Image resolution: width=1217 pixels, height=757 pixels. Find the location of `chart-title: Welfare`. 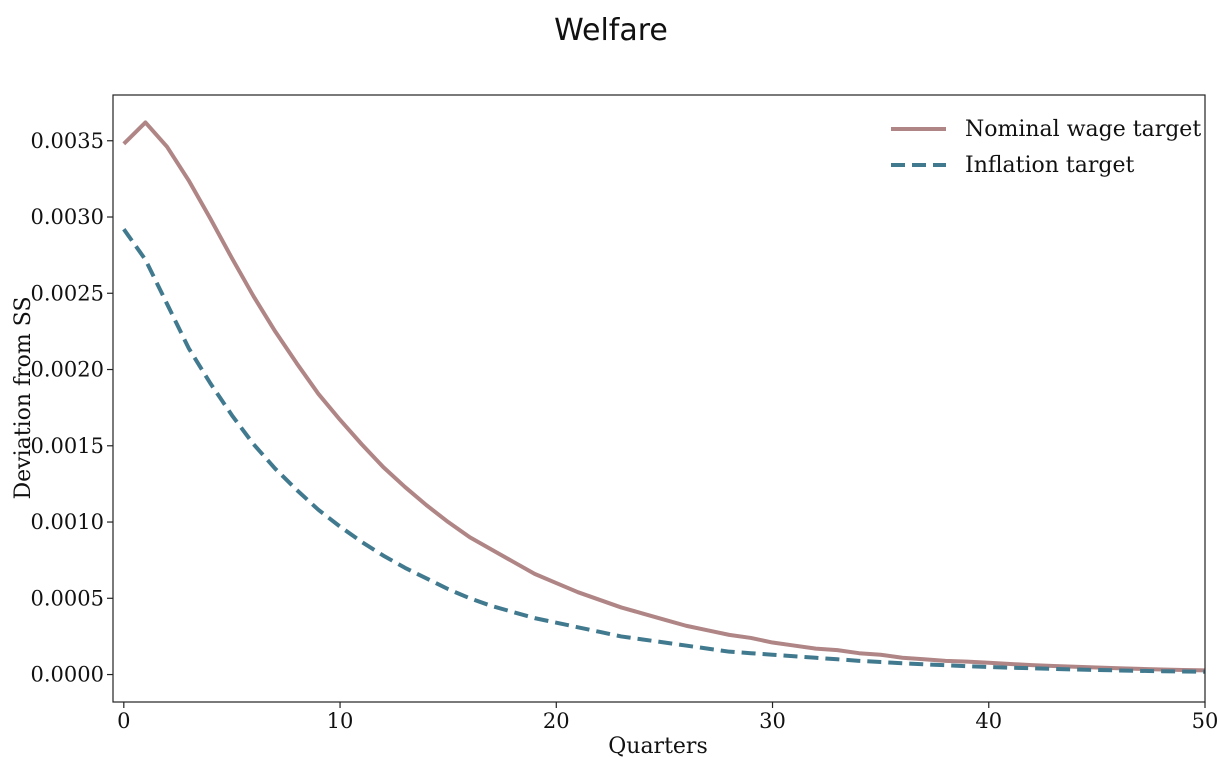

chart-title: Welfare is located at coordinates (611, 30).